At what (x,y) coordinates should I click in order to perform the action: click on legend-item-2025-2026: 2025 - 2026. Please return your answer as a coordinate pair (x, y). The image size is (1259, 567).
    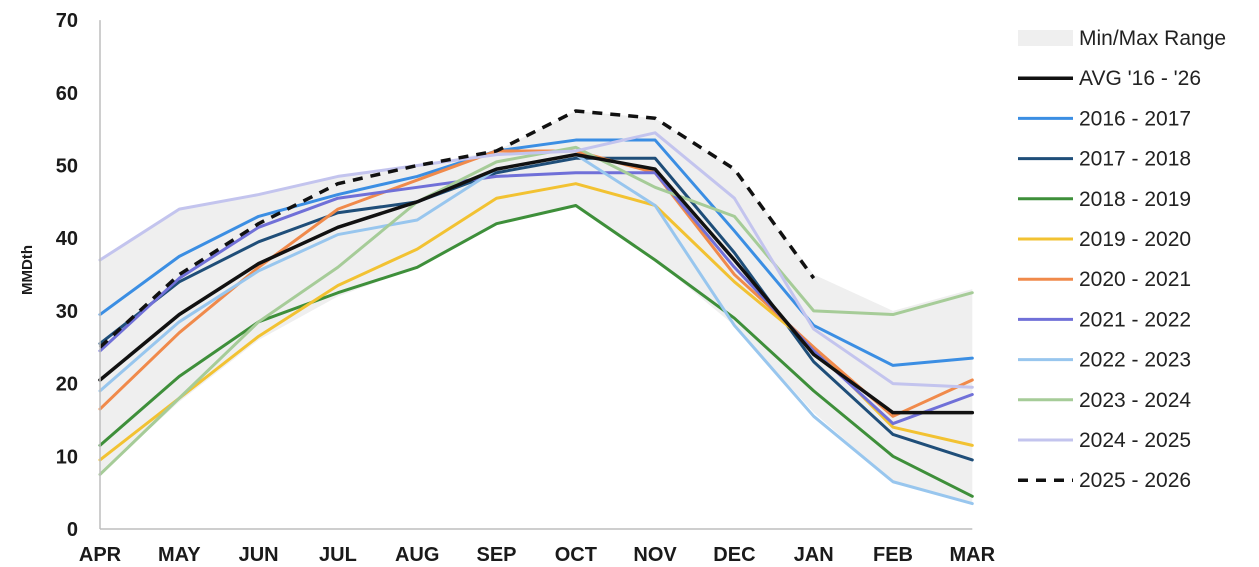
    Looking at the image, I should click on (1104, 480).